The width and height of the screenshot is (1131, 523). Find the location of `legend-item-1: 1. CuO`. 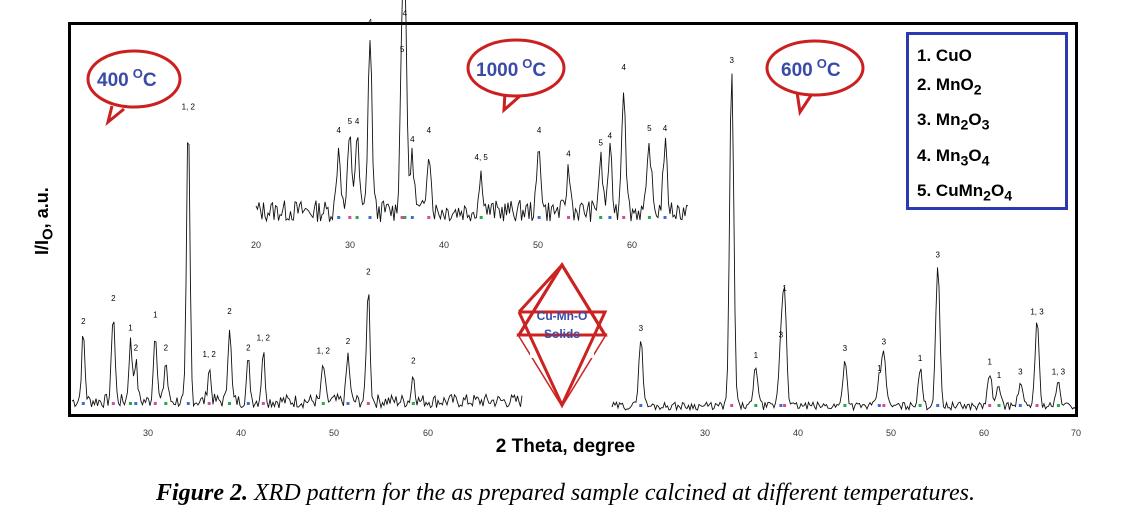

legend-item-1: 1. CuO is located at coordinates (944, 55).